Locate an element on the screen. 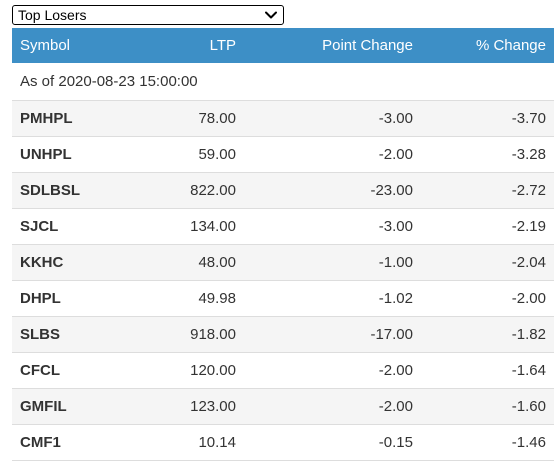  cell-point-change: -1.00 is located at coordinates (332, 262).